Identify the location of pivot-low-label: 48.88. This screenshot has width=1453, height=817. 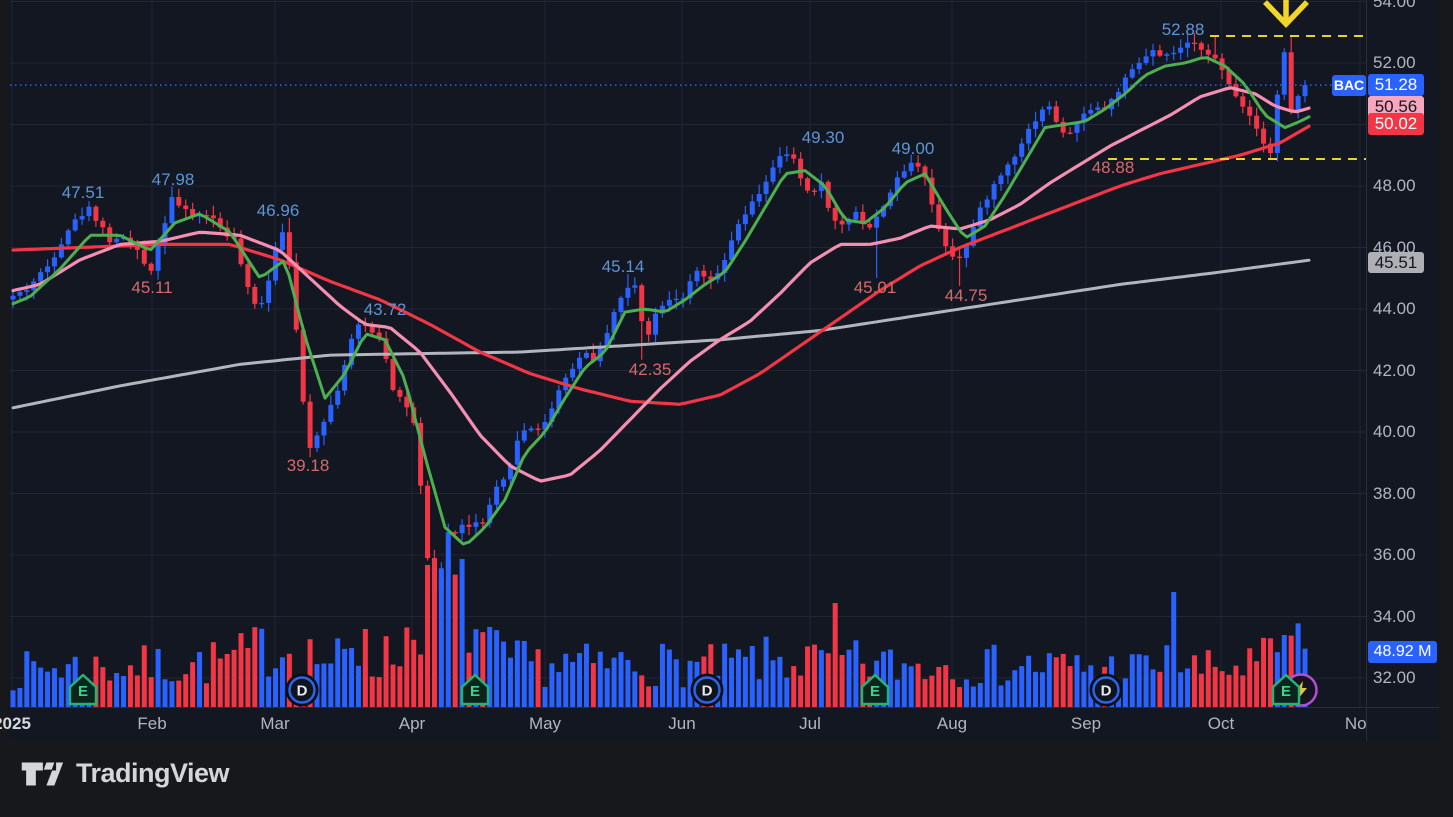
(1113, 167).